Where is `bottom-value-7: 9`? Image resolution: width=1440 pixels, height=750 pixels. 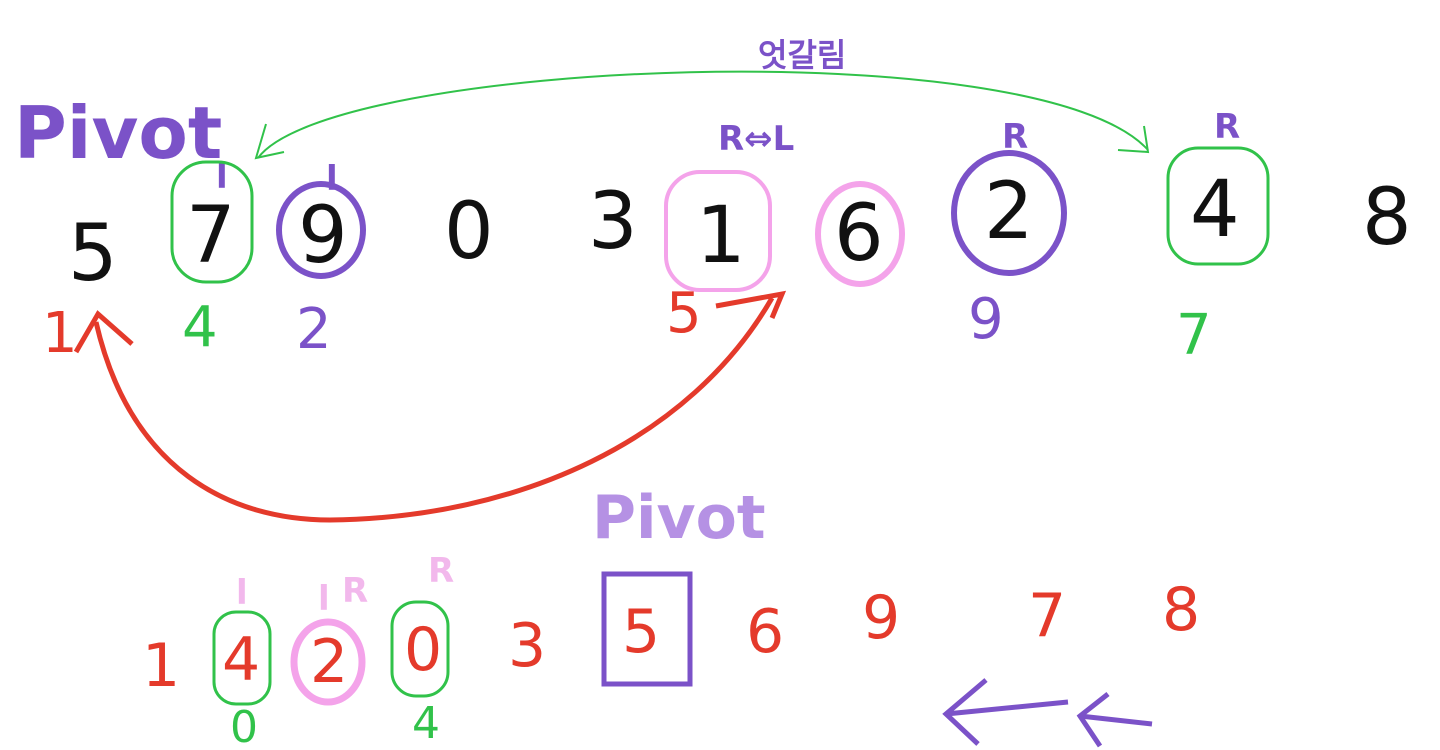
bottom-value-7: 9 is located at coordinates (881, 618).